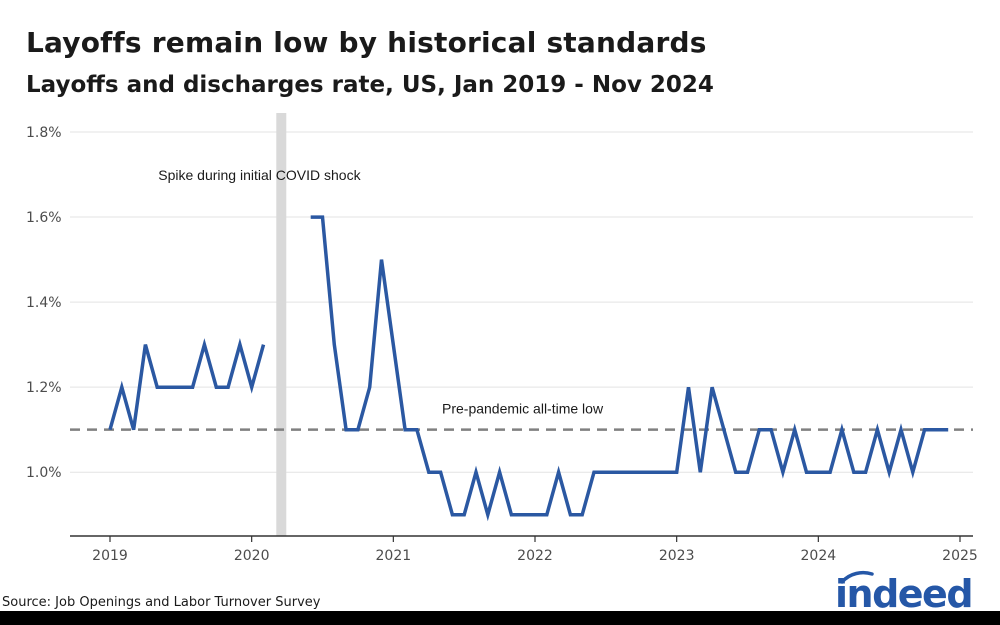  What do you see at coordinates (904, 594) in the screenshot?
I see `indeed-logo: indeed` at bounding box center [904, 594].